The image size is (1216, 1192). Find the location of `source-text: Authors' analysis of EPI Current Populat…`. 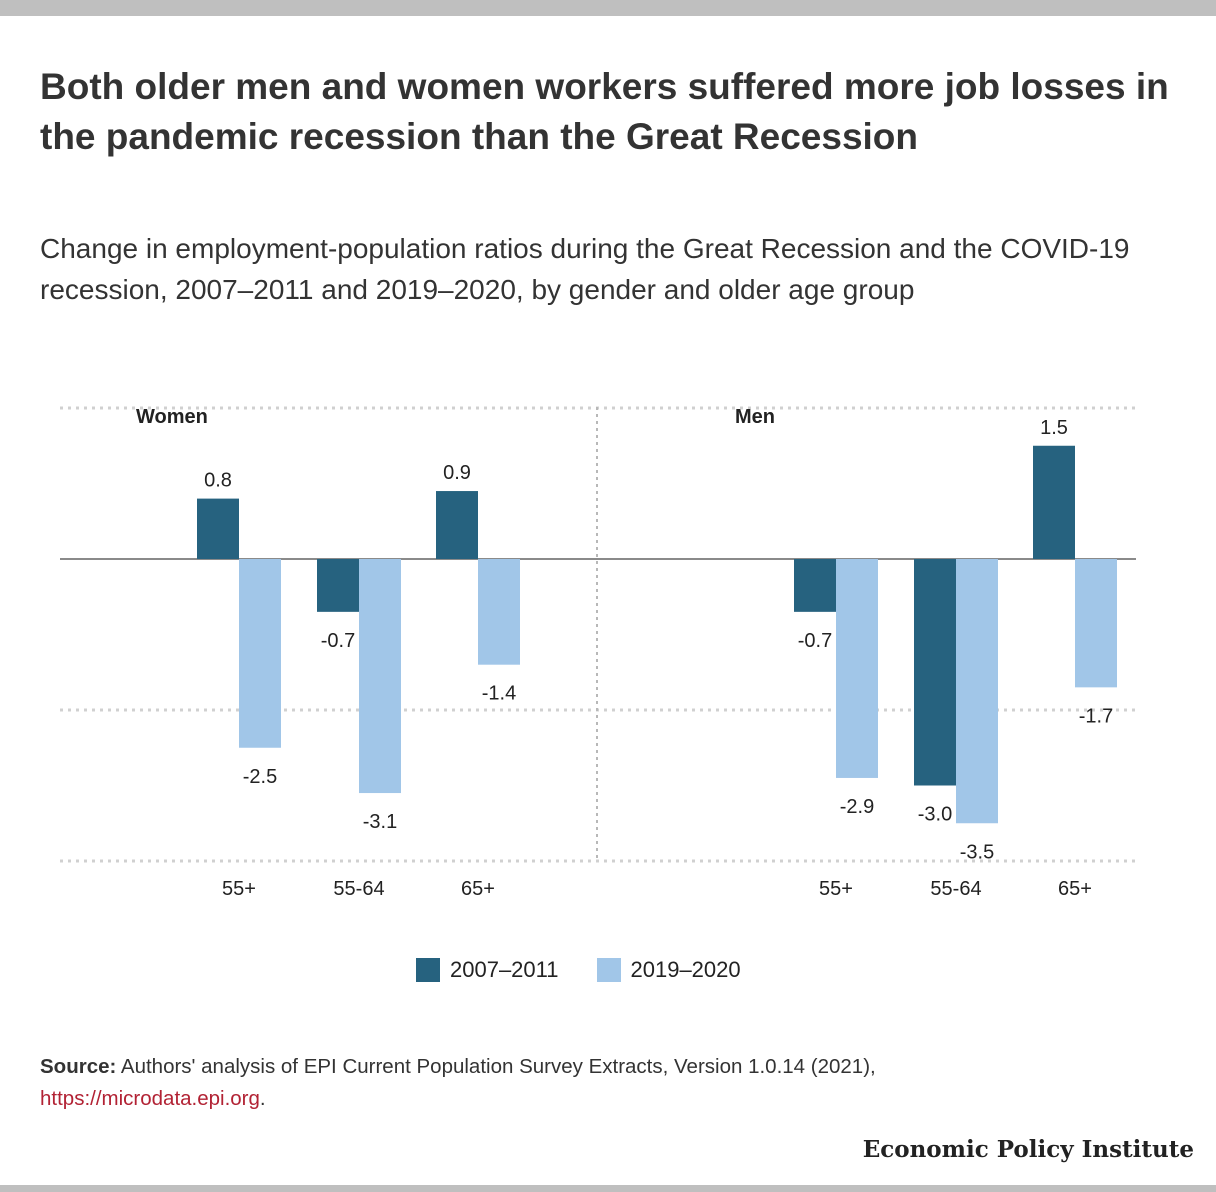

source-text: Authors' analysis of EPI Current Populat… is located at coordinates (496, 1066).